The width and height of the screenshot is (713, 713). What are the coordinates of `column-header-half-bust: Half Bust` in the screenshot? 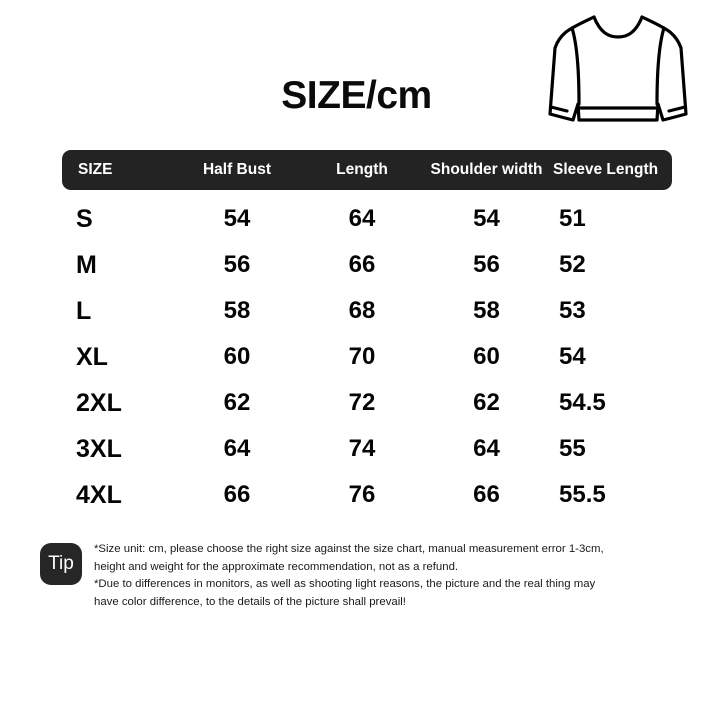 It's located at (237, 169).